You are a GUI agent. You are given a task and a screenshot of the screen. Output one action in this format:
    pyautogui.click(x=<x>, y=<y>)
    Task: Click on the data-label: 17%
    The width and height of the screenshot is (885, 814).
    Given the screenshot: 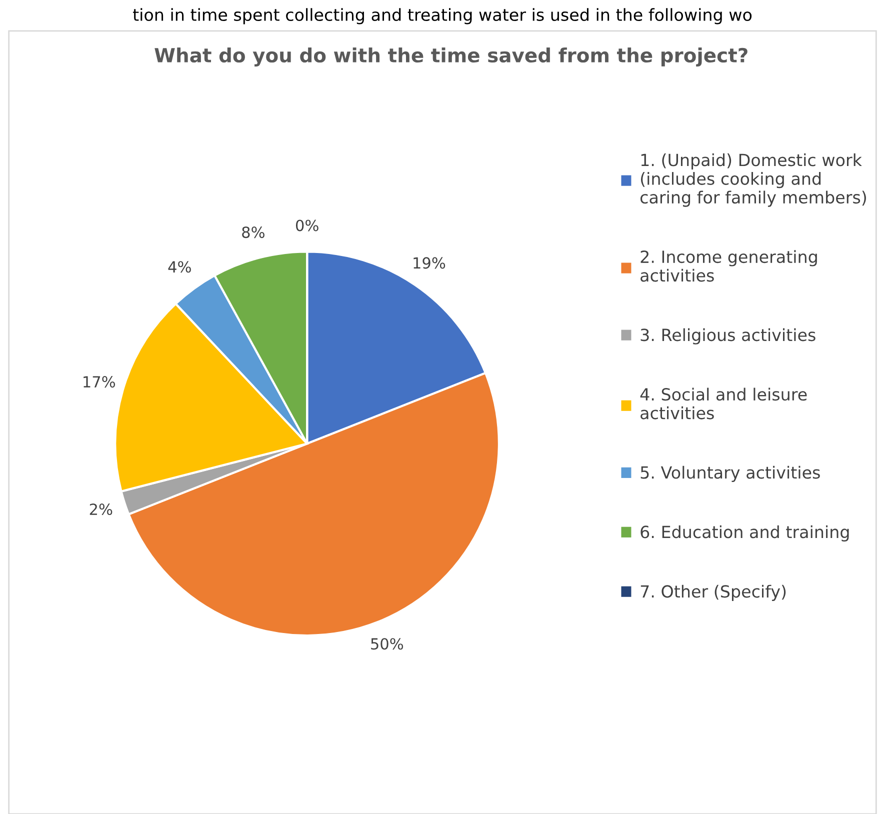 What is the action you would take?
    pyautogui.click(x=100, y=382)
    